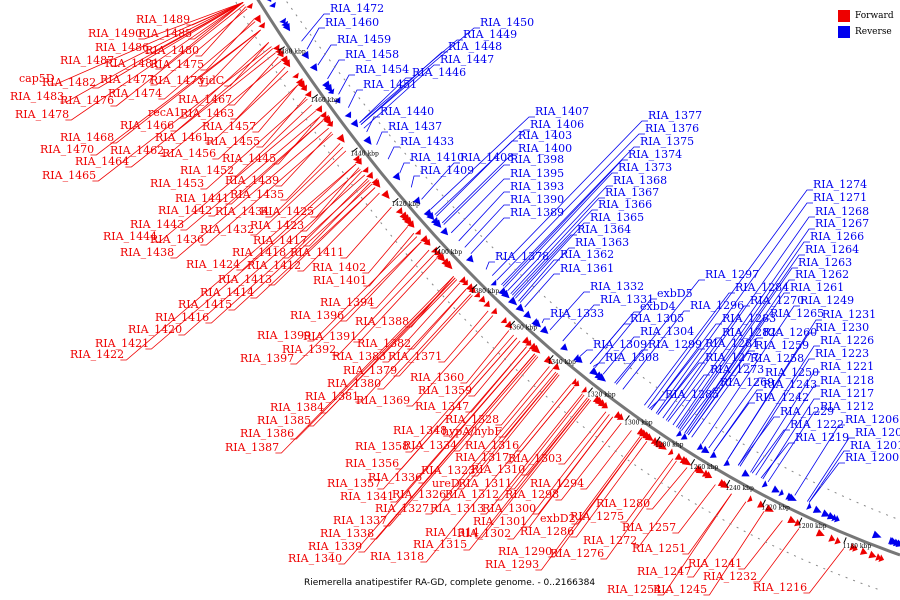 The width and height of the screenshot is (900, 600). Describe the element at coordinates (267, 433) in the screenshot. I see `forward-gene-label: RIA_1386` at that location.